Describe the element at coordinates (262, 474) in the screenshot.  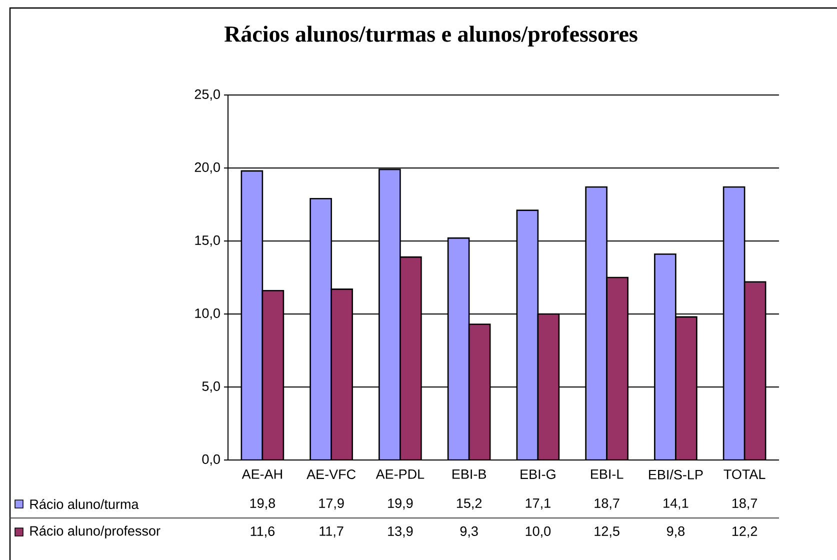
I see `x-tick-label: AE-AH` at that location.